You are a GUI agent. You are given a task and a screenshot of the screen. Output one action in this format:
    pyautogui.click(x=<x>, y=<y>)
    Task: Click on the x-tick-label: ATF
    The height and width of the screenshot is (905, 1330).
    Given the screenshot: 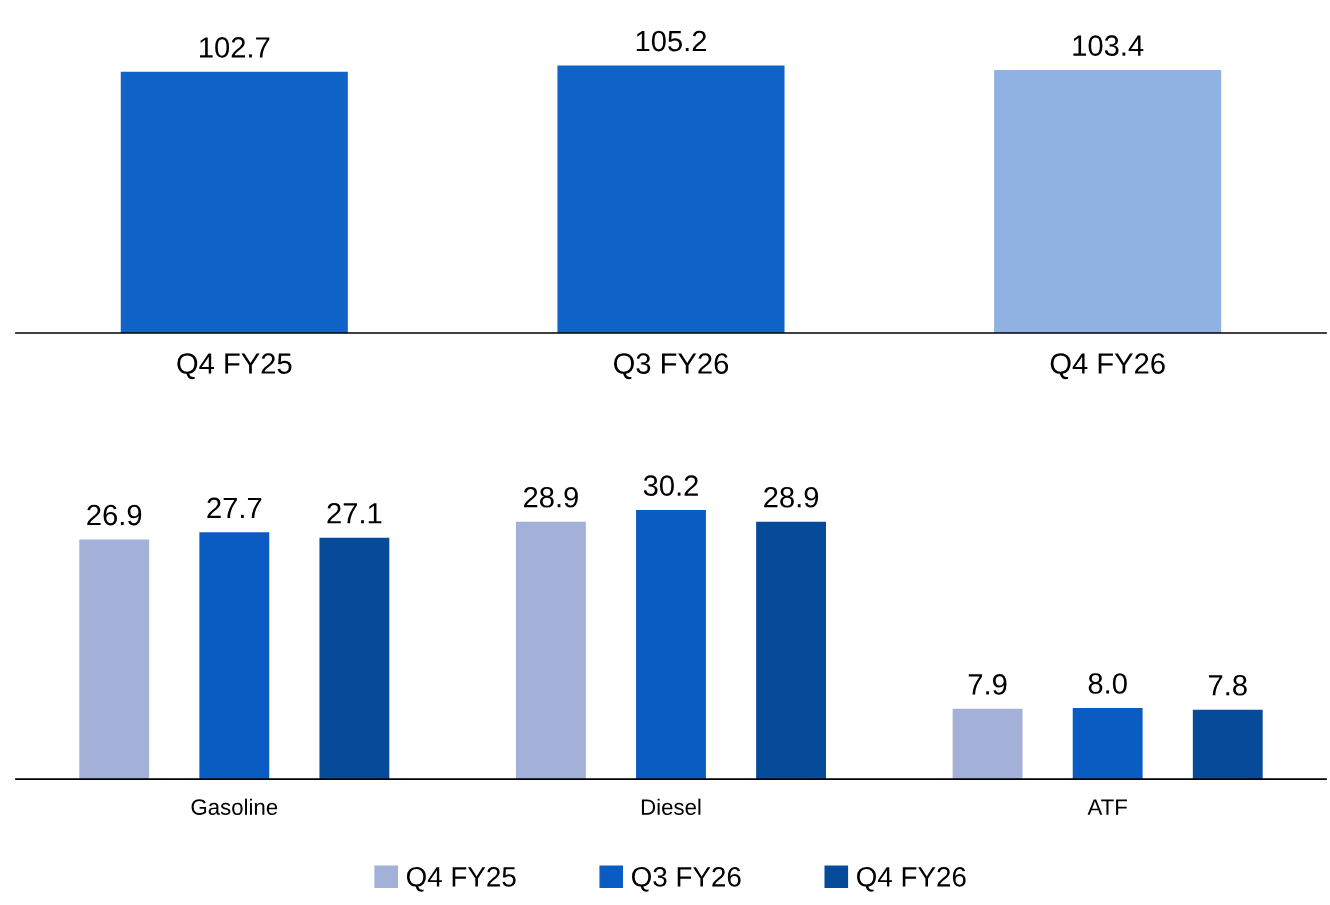 What is the action you would take?
    pyautogui.click(x=1107, y=807)
    